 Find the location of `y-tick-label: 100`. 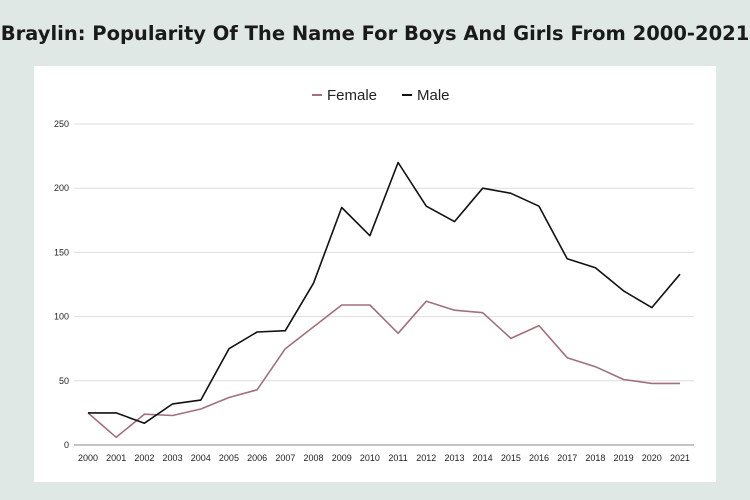

y-tick-label: 100 is located at coordinates (61, 317).